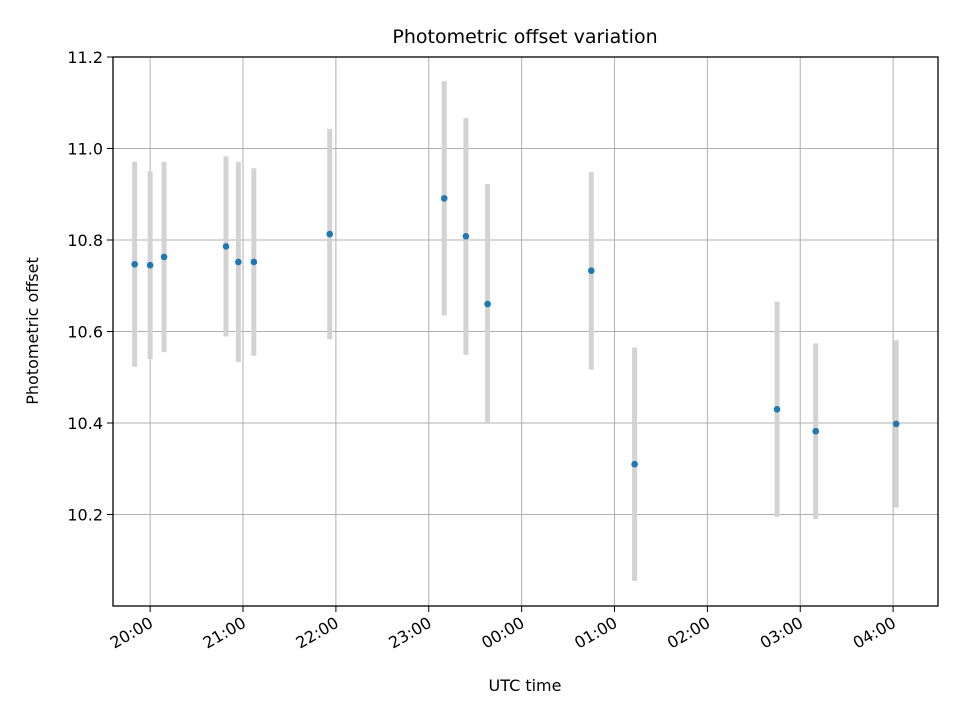 This screenshot has width=960, height=720. What do you see at coordinates (85, 57) in the screenshot?
I see `y-tick-label: 11.2` at bounding box center [85, 57].